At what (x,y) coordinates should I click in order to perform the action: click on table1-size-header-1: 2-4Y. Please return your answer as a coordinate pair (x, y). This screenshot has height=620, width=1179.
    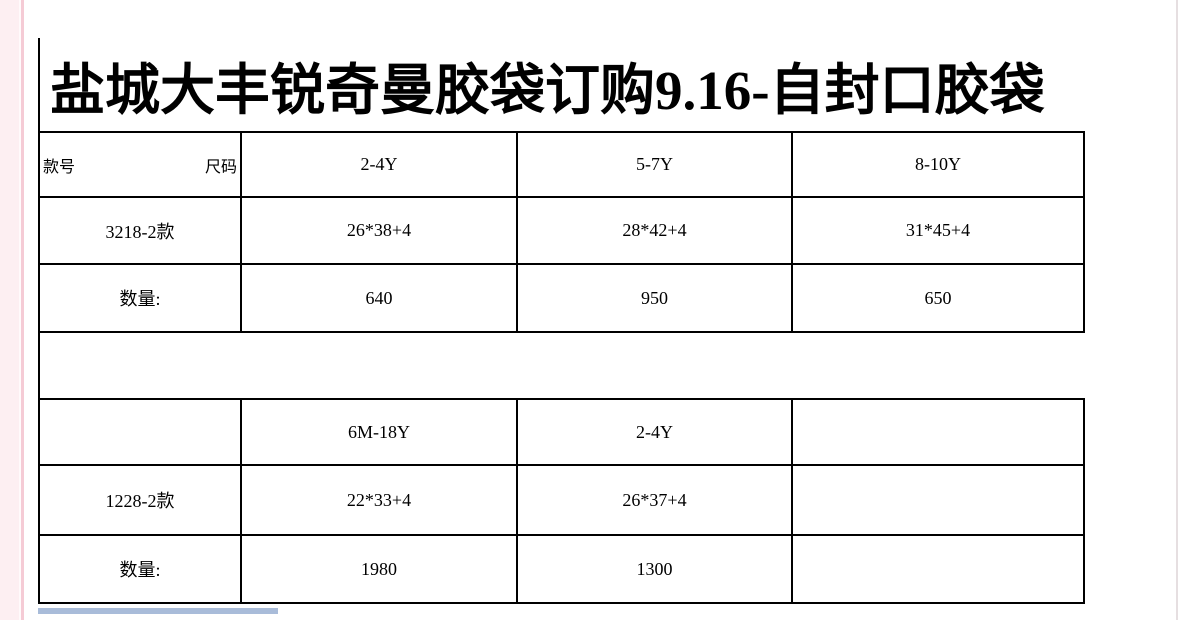
    Looking at the image, I should click on (379, 164).